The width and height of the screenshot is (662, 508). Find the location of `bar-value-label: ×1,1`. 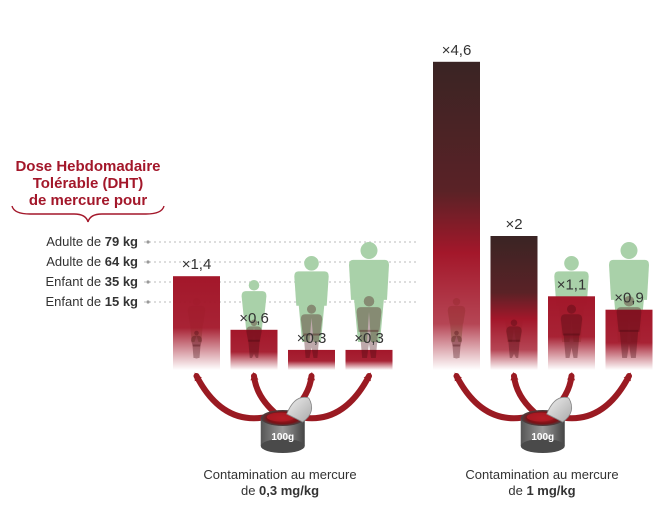

bar-value-label: ×1,1 is located at coordinates (572, 284).